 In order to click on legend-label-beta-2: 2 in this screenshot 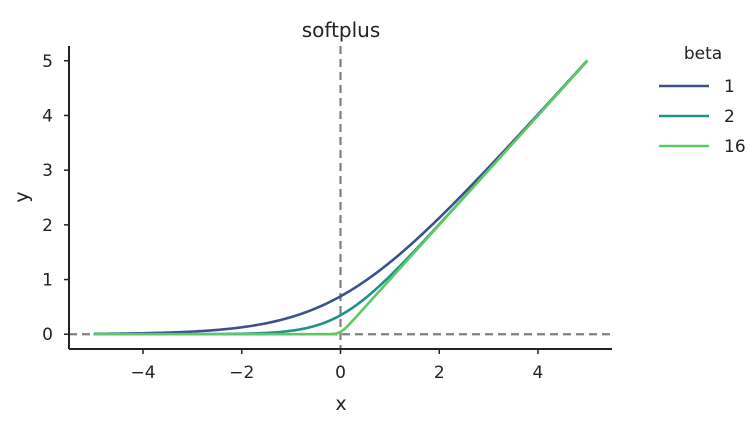, I will do `click(729, 117)`.